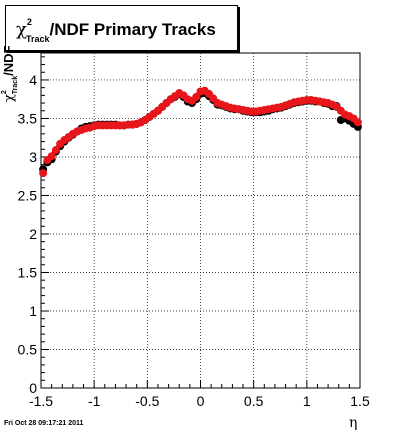  I want to click on y-axis-label: χ2 Track/NDF, so click(16, 72).